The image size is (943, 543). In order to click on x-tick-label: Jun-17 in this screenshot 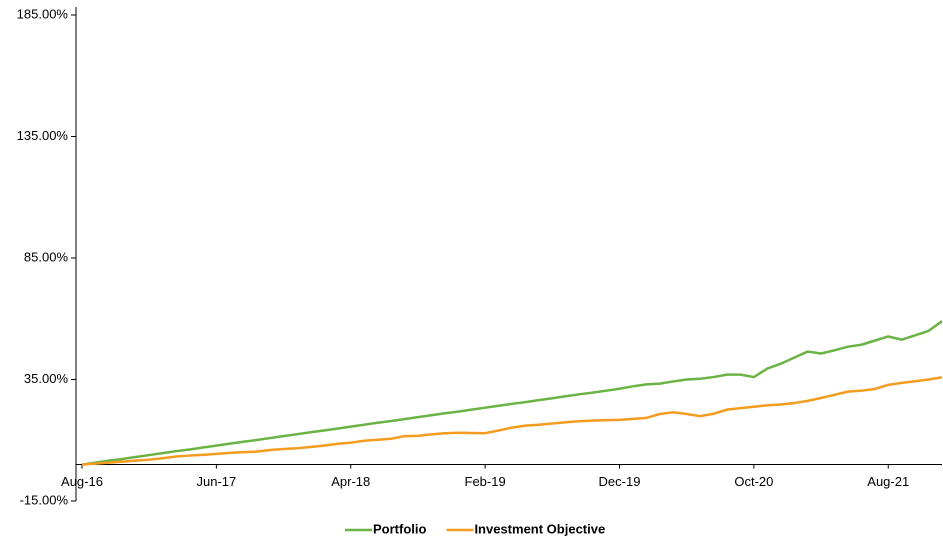, I will do `click(217, 481)`.